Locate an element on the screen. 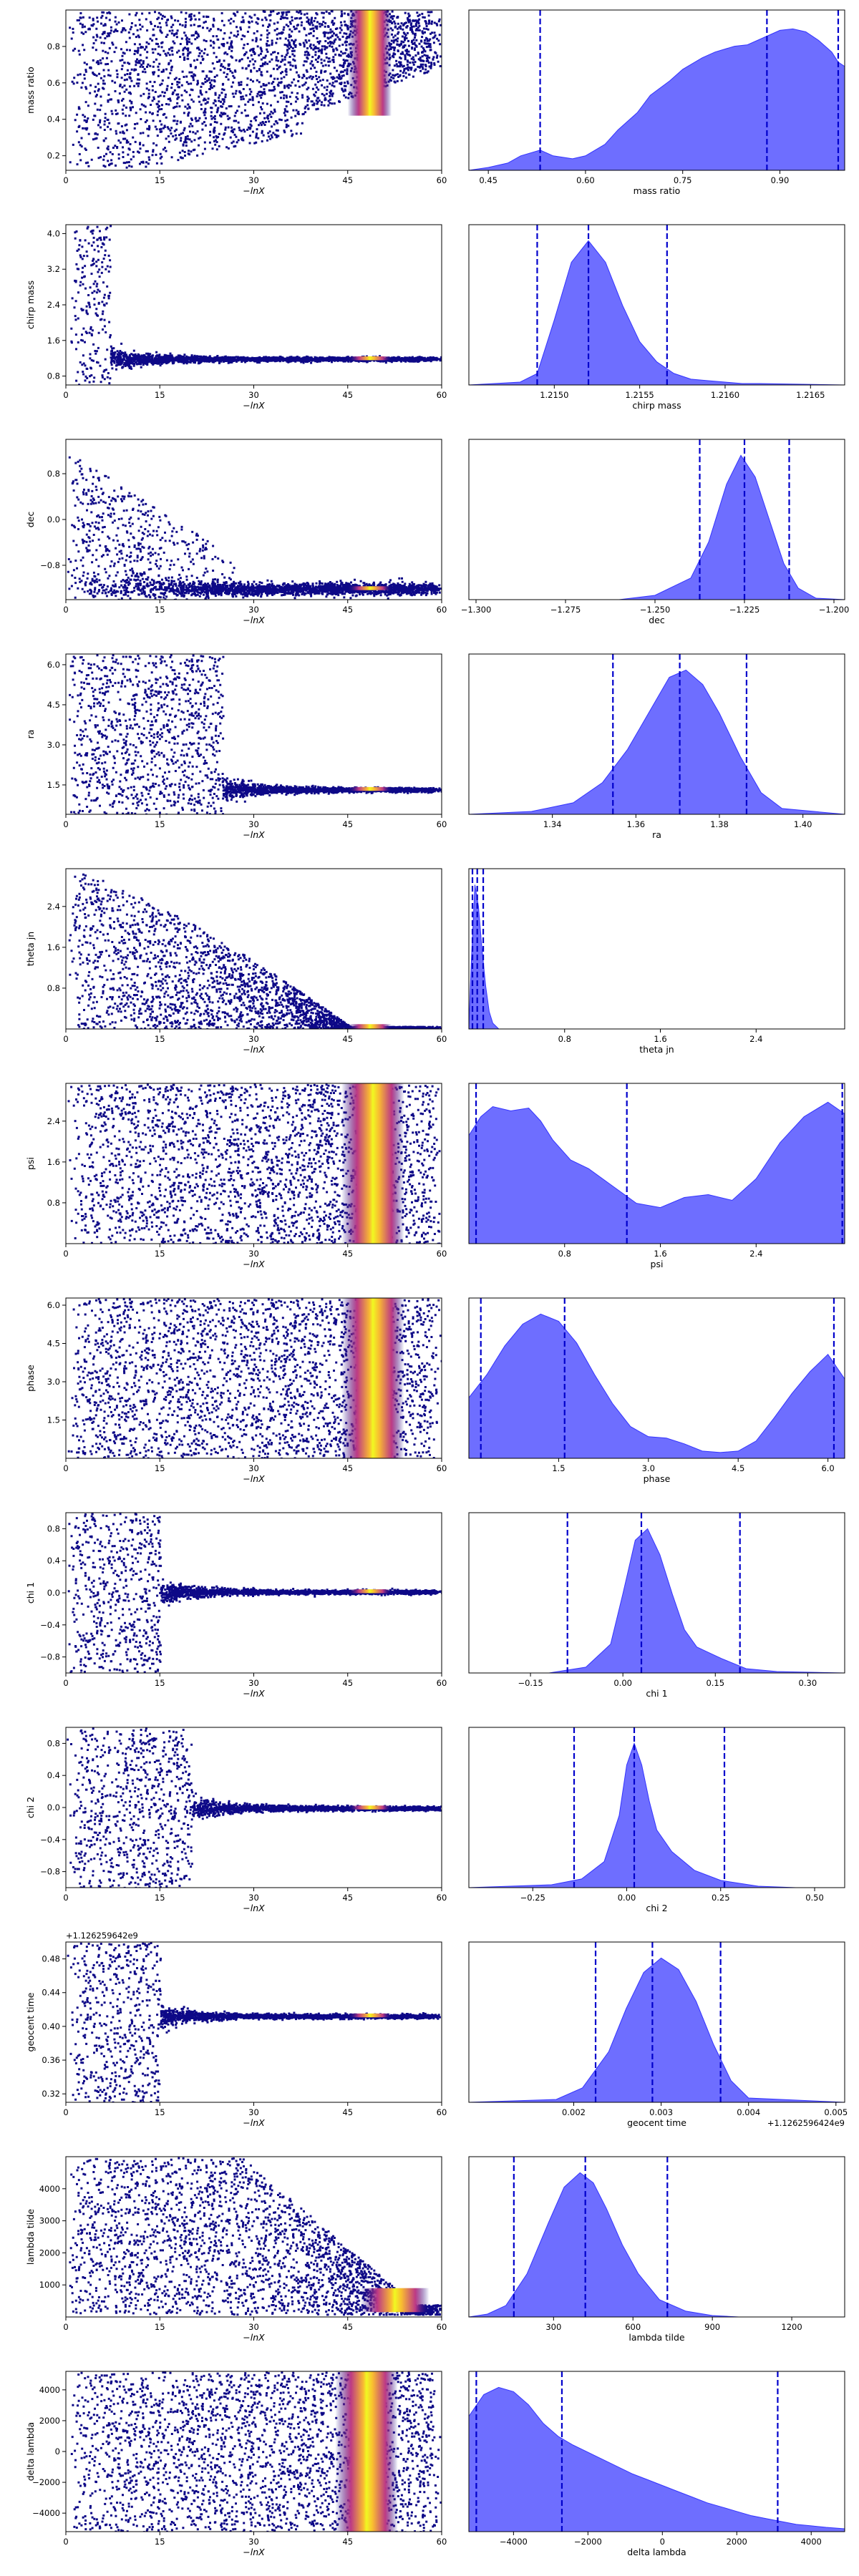  posterior-xtick-label: 1.5 is located at coordinates (558, 1468).